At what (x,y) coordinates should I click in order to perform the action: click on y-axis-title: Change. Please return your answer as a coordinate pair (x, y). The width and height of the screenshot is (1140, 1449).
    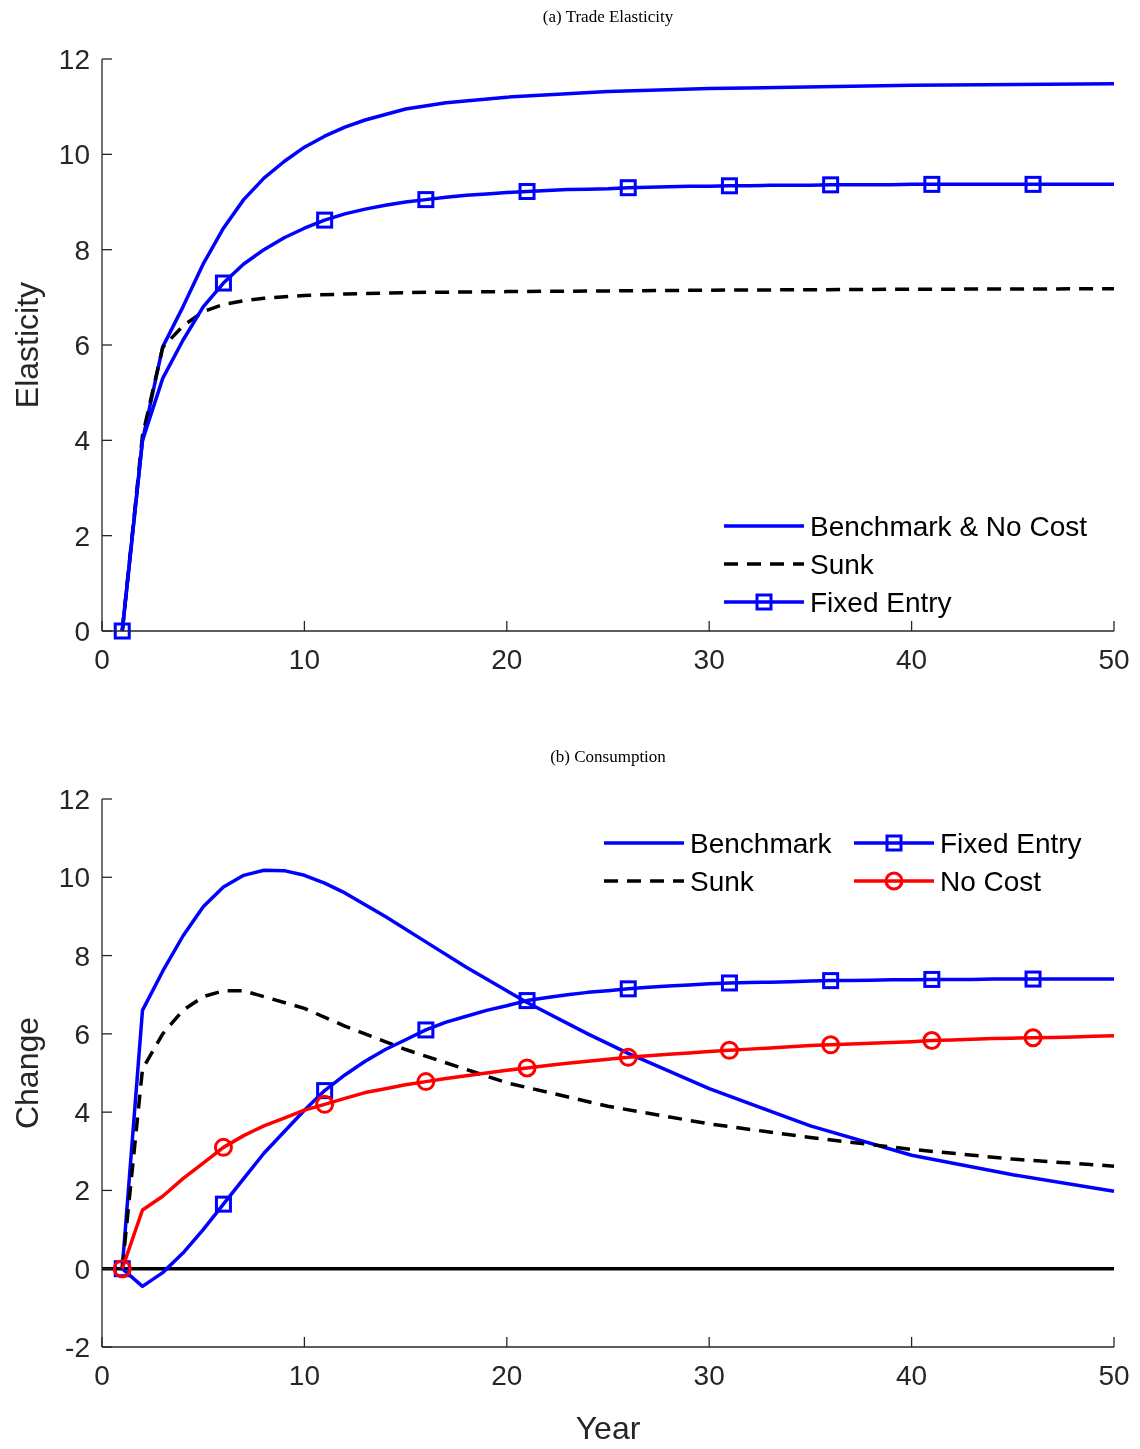
    Looking at the image, I should click on (27, 1073).